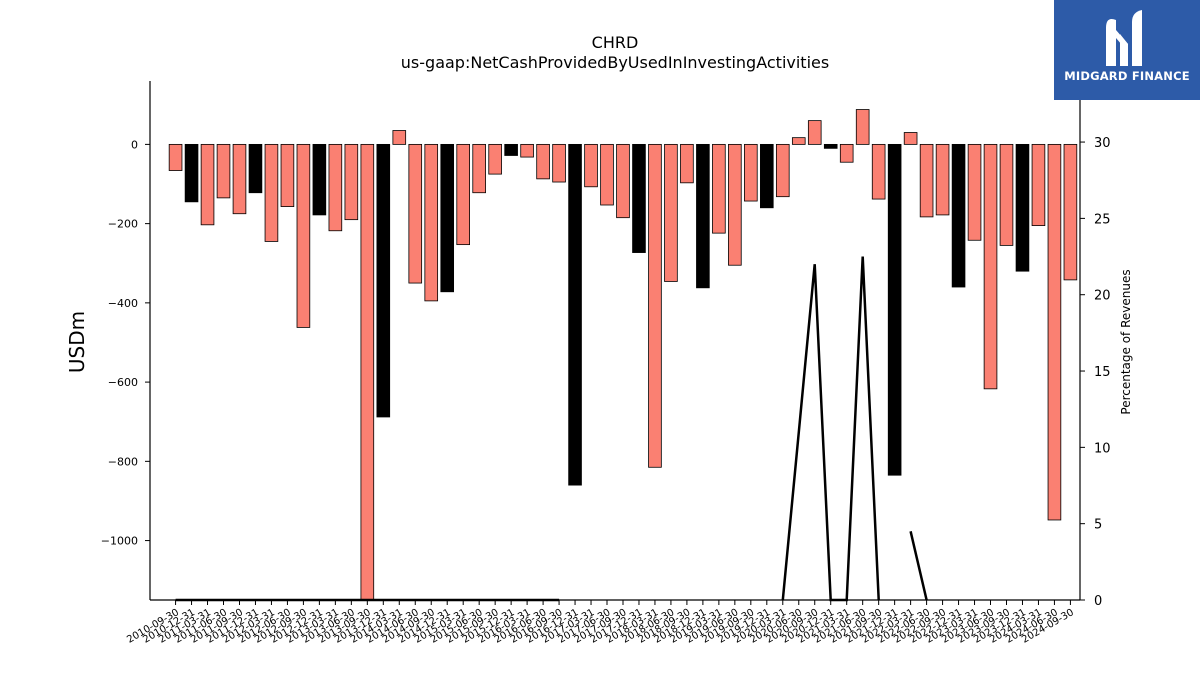 This screenshot has height=675, width=1200. Describe the element at coordinates (1102, 219) in the screenshot. I see `y2-tick-label: 25` at that location.